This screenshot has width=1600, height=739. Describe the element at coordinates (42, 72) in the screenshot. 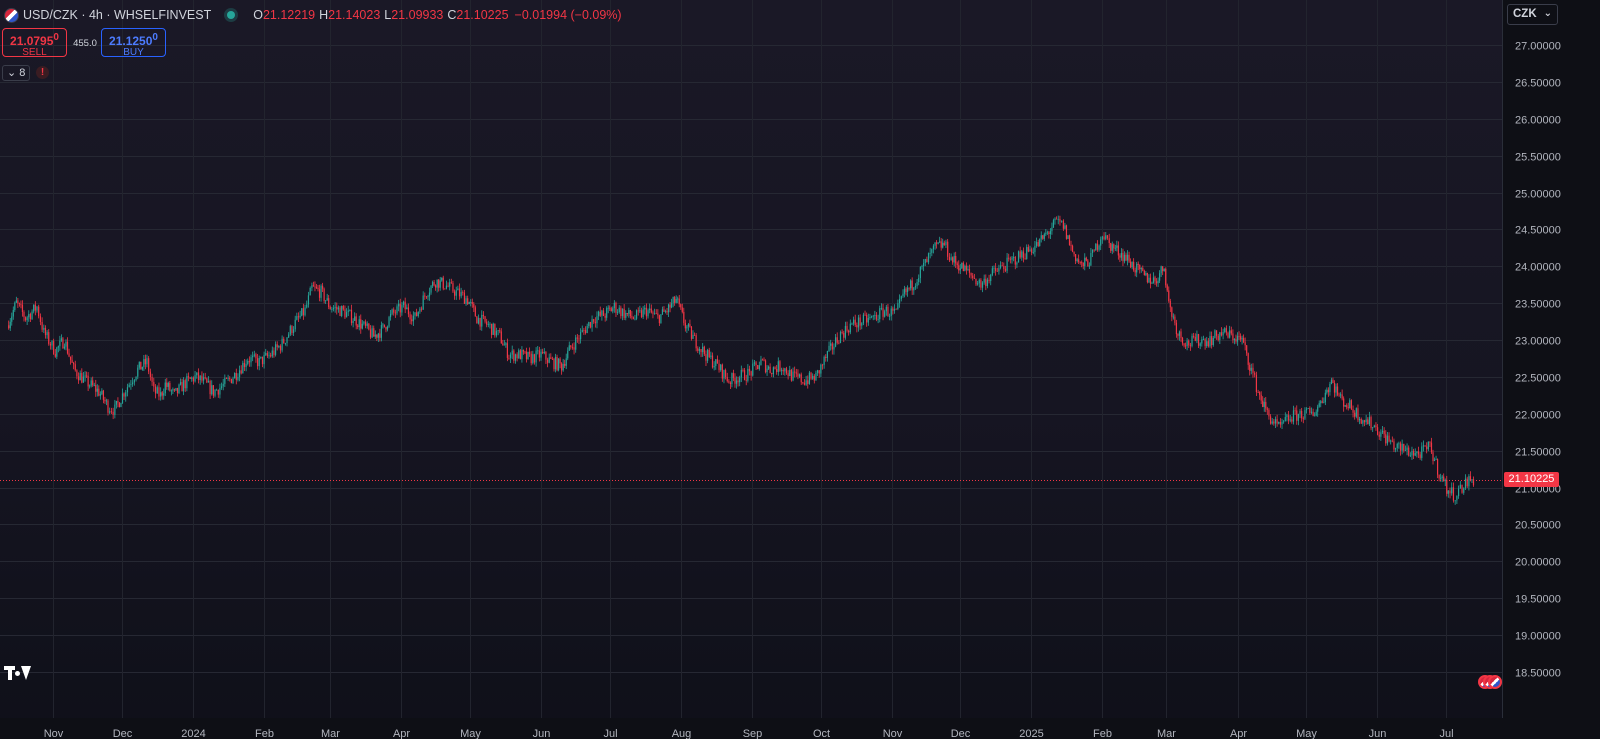

I see `alert-icon: !` at that location.